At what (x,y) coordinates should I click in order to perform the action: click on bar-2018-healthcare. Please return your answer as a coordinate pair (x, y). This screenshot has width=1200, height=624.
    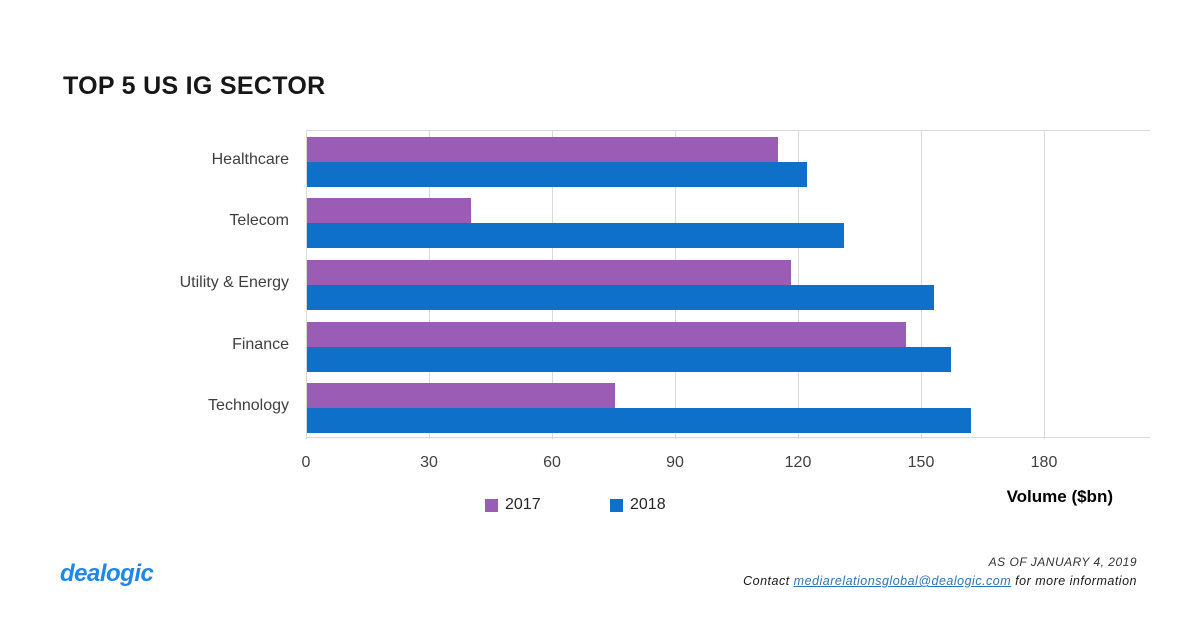
    Looking at the image, I should click on (557, 174).